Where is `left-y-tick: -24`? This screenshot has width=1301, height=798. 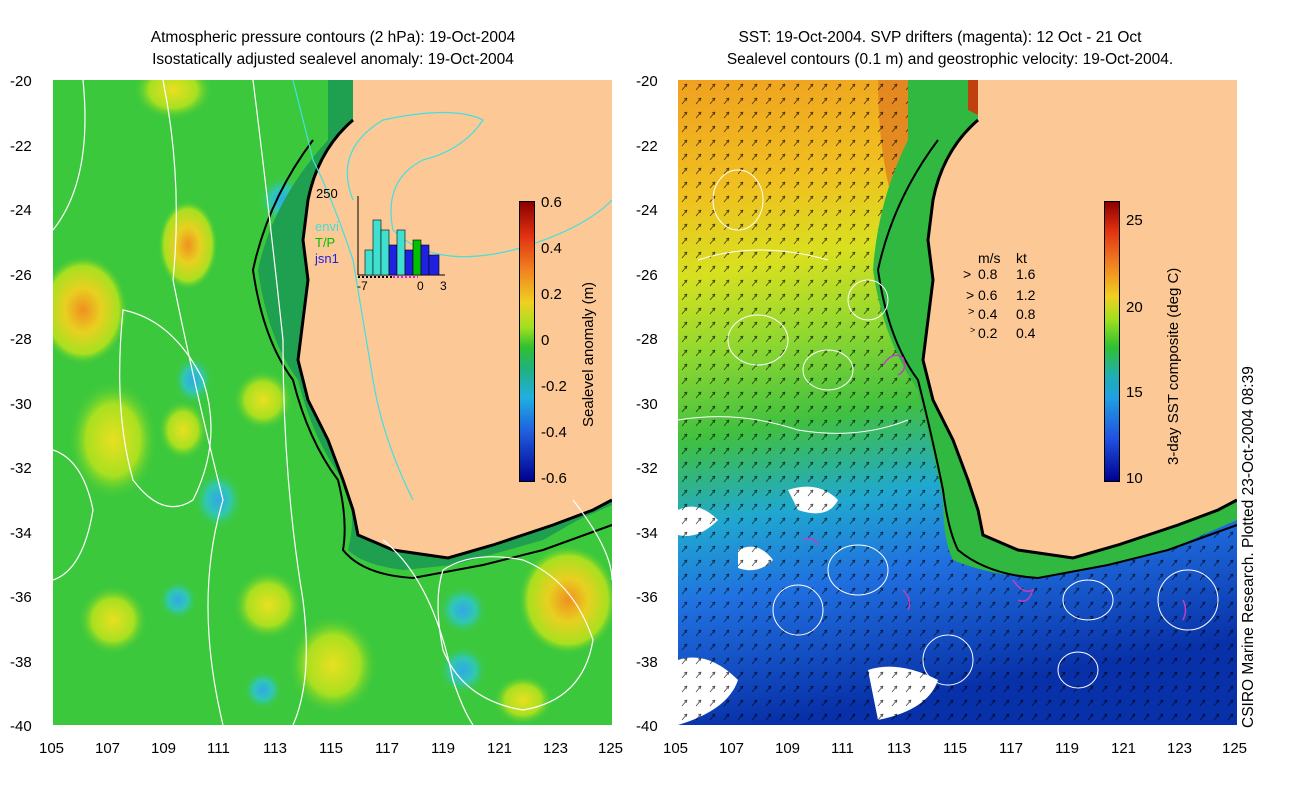
left-y-tick: -24 is located at coordinates (21, 210).